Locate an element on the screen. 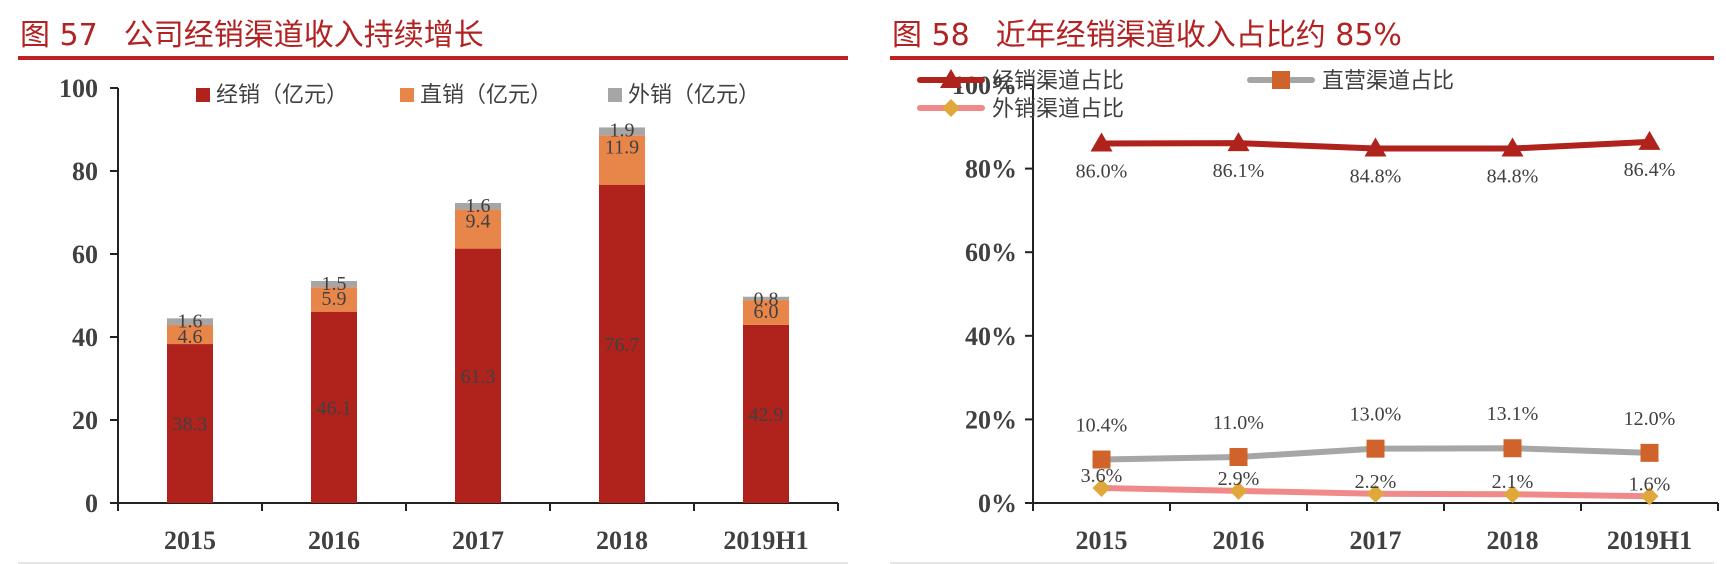  point-data-label: 2.2% is located at coordinates (1376, 482).